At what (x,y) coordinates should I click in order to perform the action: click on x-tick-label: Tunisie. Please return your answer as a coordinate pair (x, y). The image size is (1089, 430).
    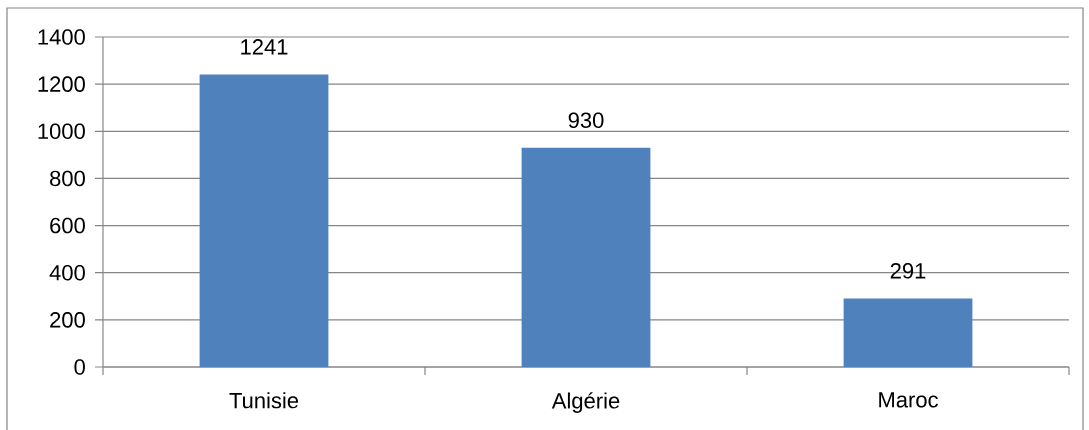
    Looking at the image, I should click on (264, 400).